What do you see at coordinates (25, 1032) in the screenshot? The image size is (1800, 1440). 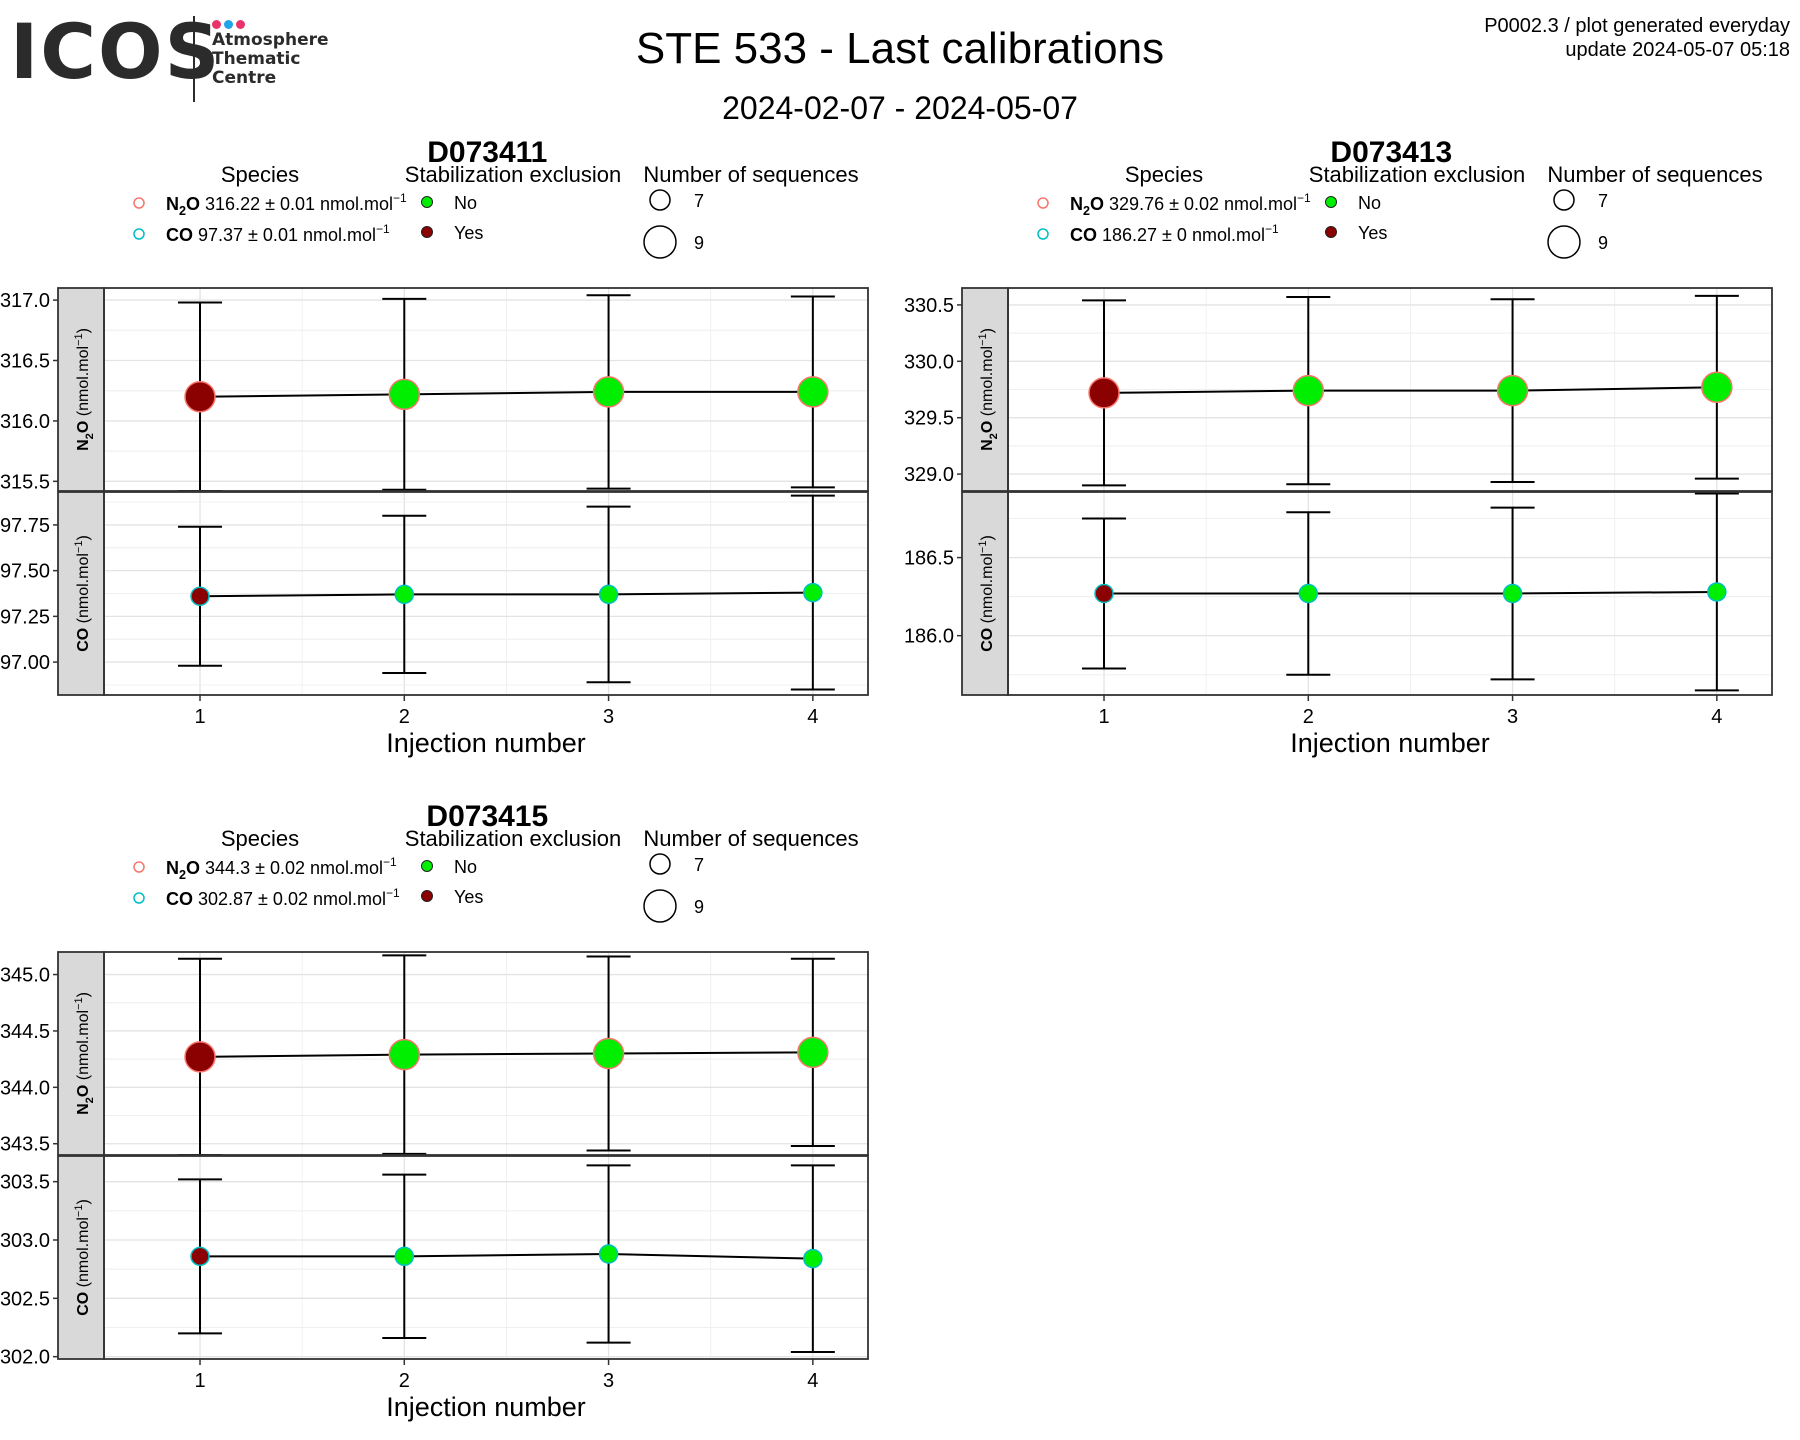 I see `y-tick-label: 344.5` at bounding box center [25, 1032].